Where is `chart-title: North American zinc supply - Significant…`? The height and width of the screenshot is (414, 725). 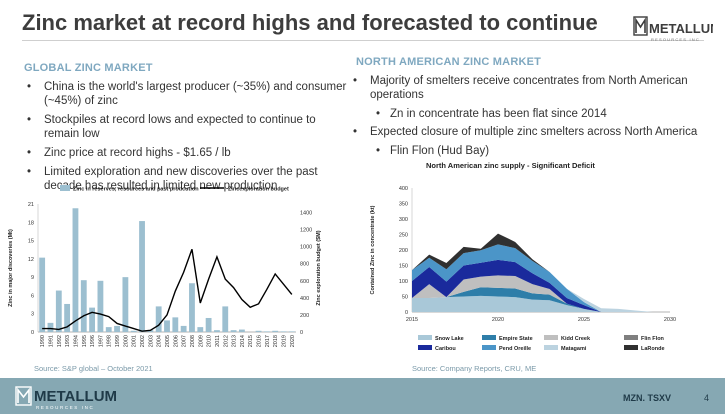 chart-title: North American zinc supply - Significant… is located at coordinates (510, 165).